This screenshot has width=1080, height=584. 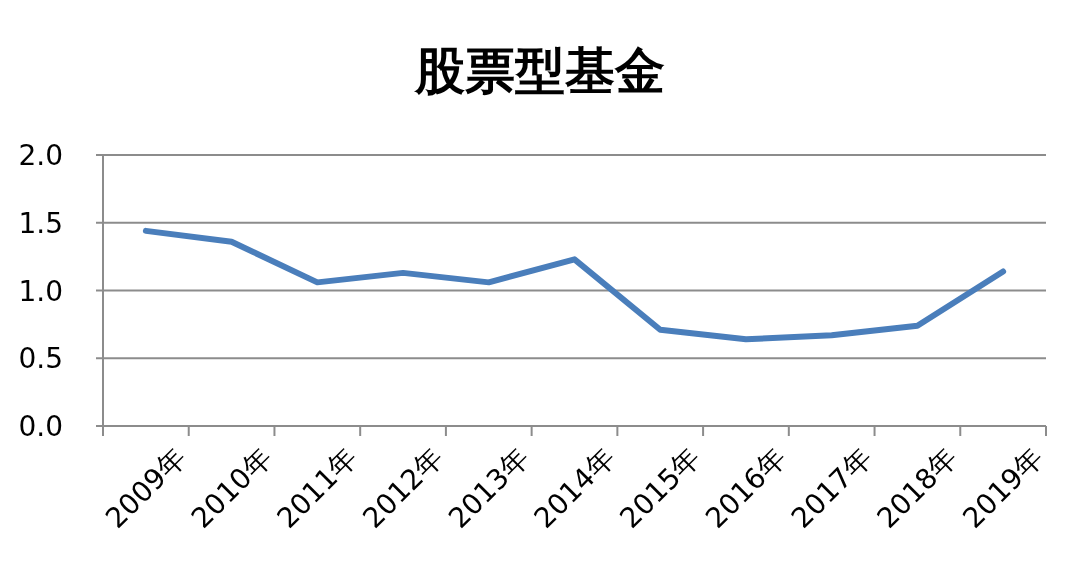 What do you see at coordinates (539, 71) in the screenshot?
I see `chart-title: 股票型基金` at bounding box center [539, 71].